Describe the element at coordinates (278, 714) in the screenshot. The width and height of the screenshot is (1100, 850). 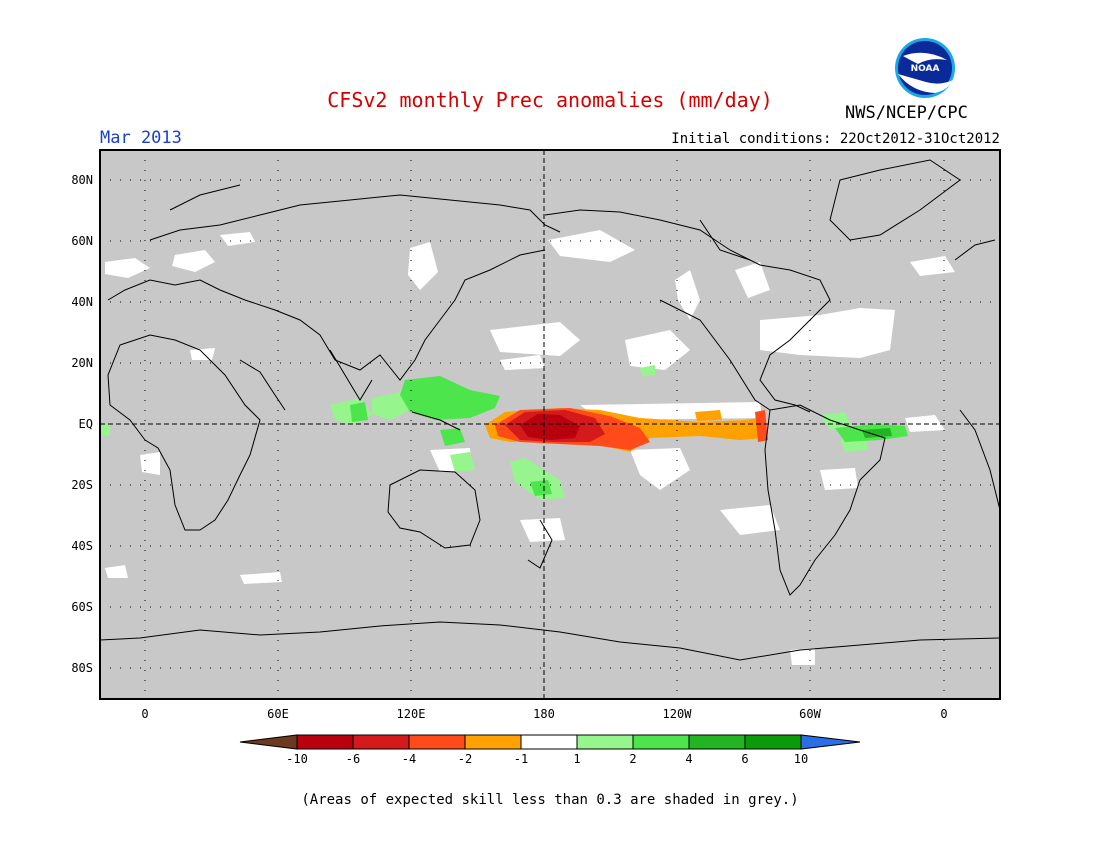
I see `longitude-label: 60E` at that location.